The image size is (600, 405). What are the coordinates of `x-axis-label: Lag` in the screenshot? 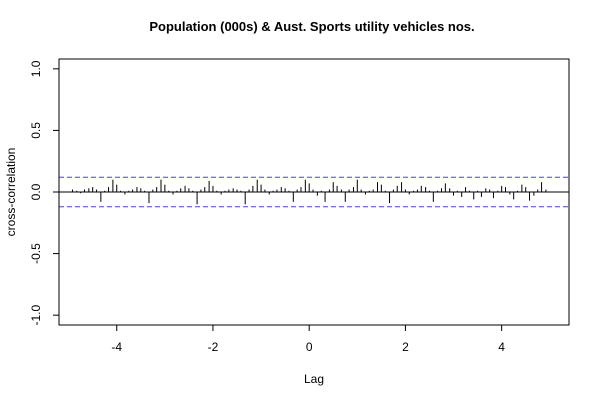 It's located at (314, 379).